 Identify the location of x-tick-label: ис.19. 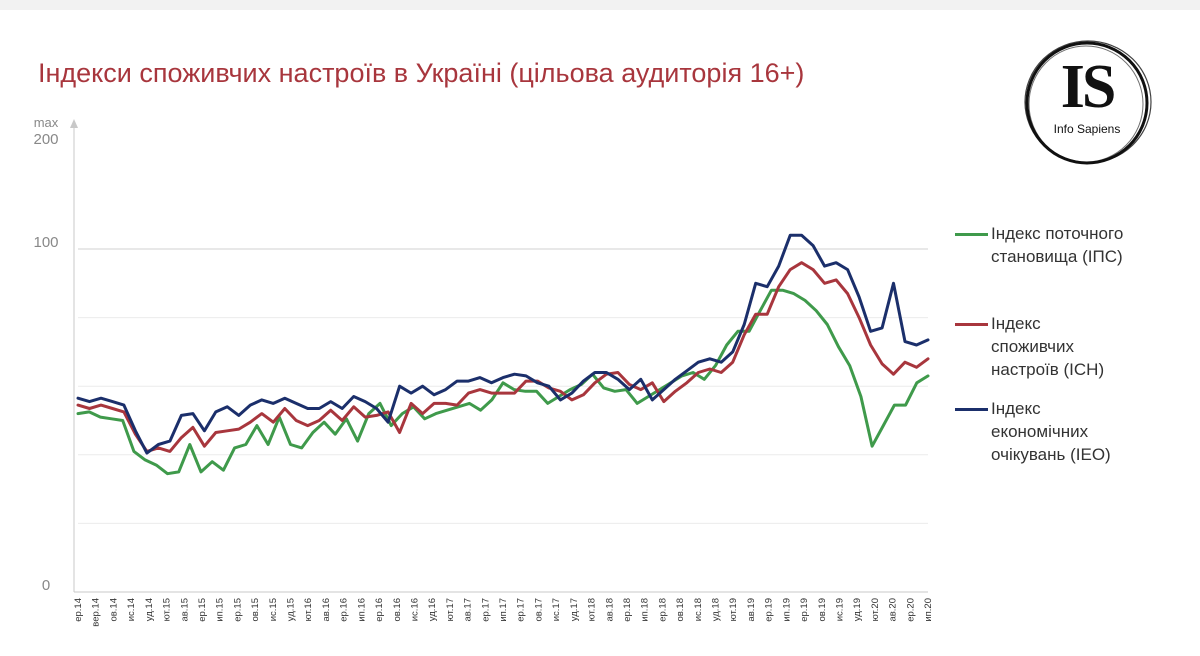
(839, 609).